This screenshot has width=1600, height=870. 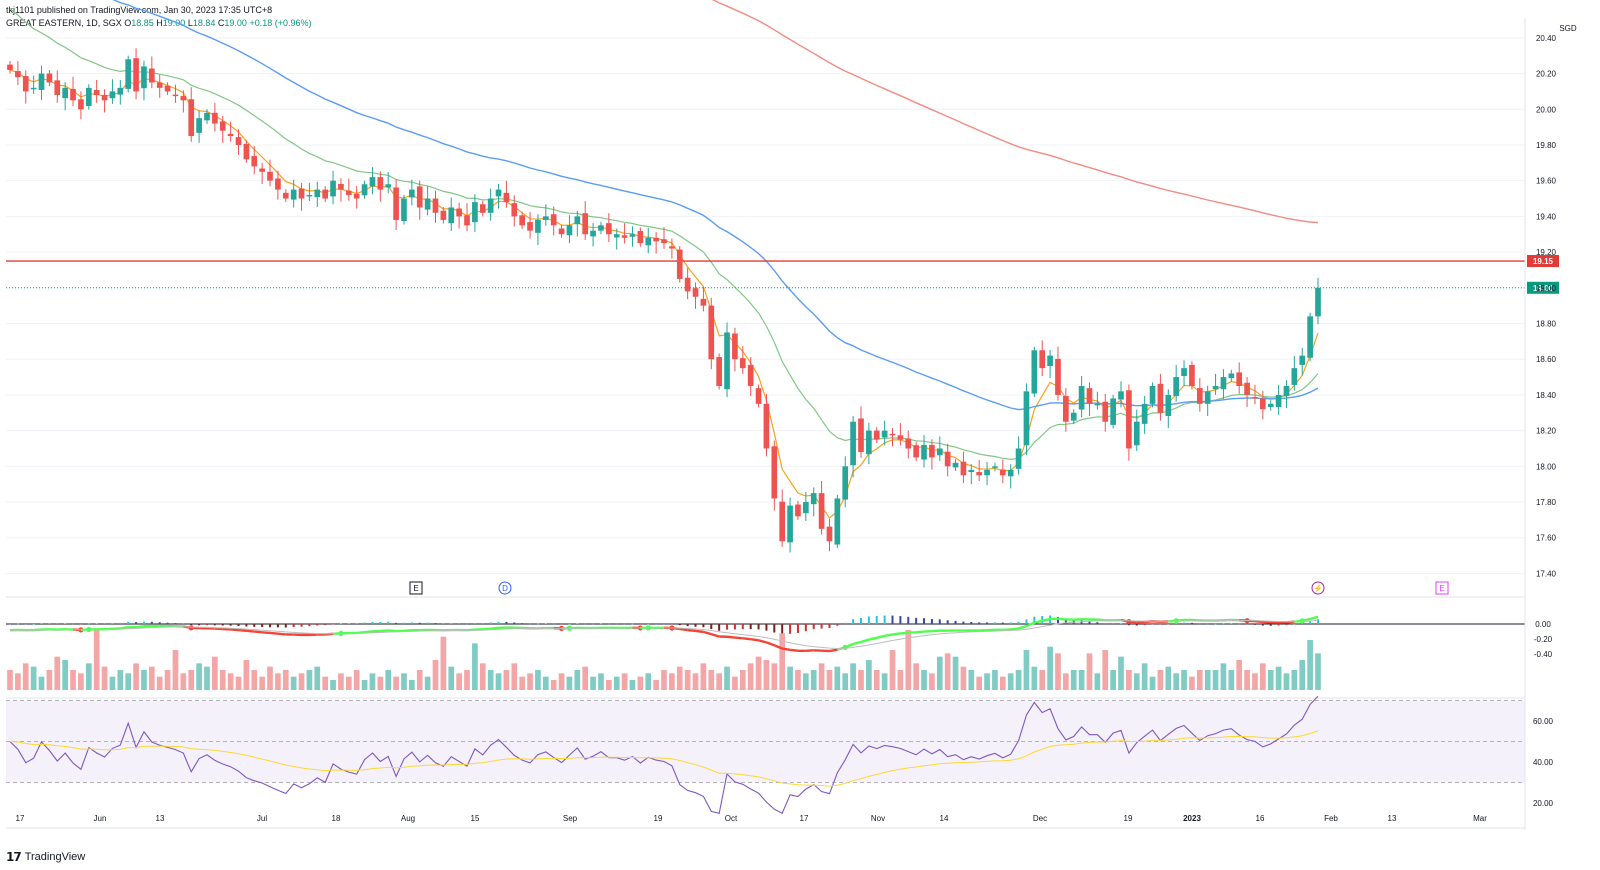 What do you see at coordinates (235, 23) in the screenshot?
I see `close-value: 19.00` at bounding box center [235, 23].